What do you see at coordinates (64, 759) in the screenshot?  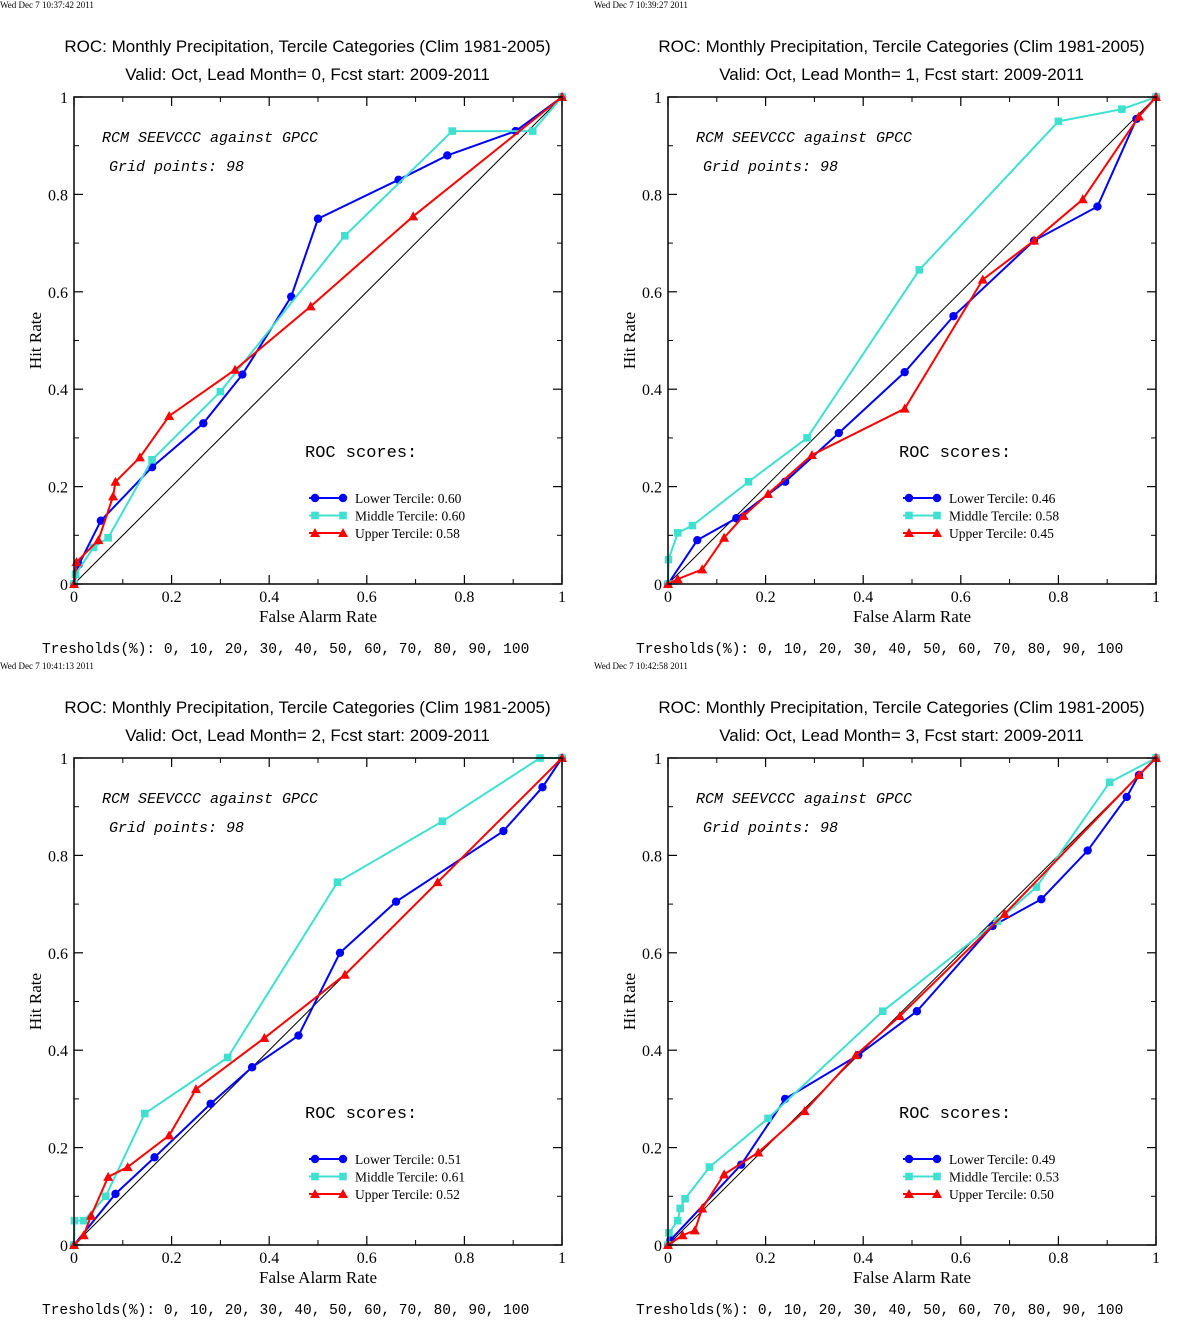 I see `y-tick-label: 1` at bounding box center [64, 759].